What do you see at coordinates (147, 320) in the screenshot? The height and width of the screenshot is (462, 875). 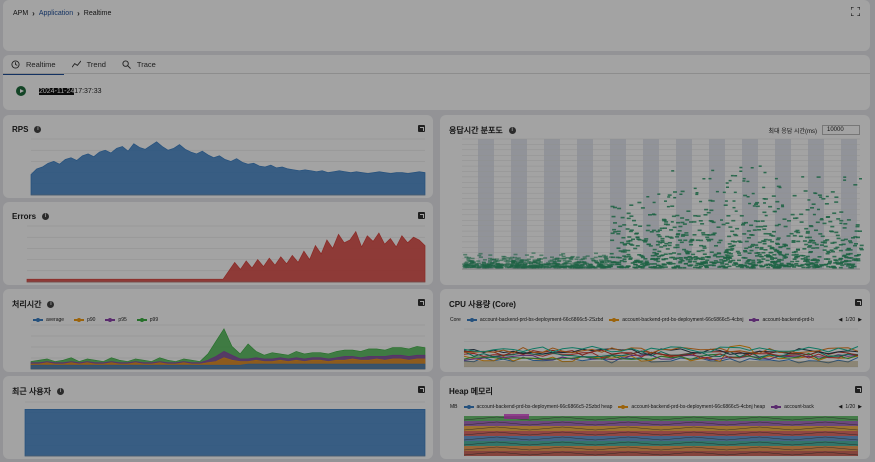 I see `legend-item: p99` at bounding box center [147, 320].